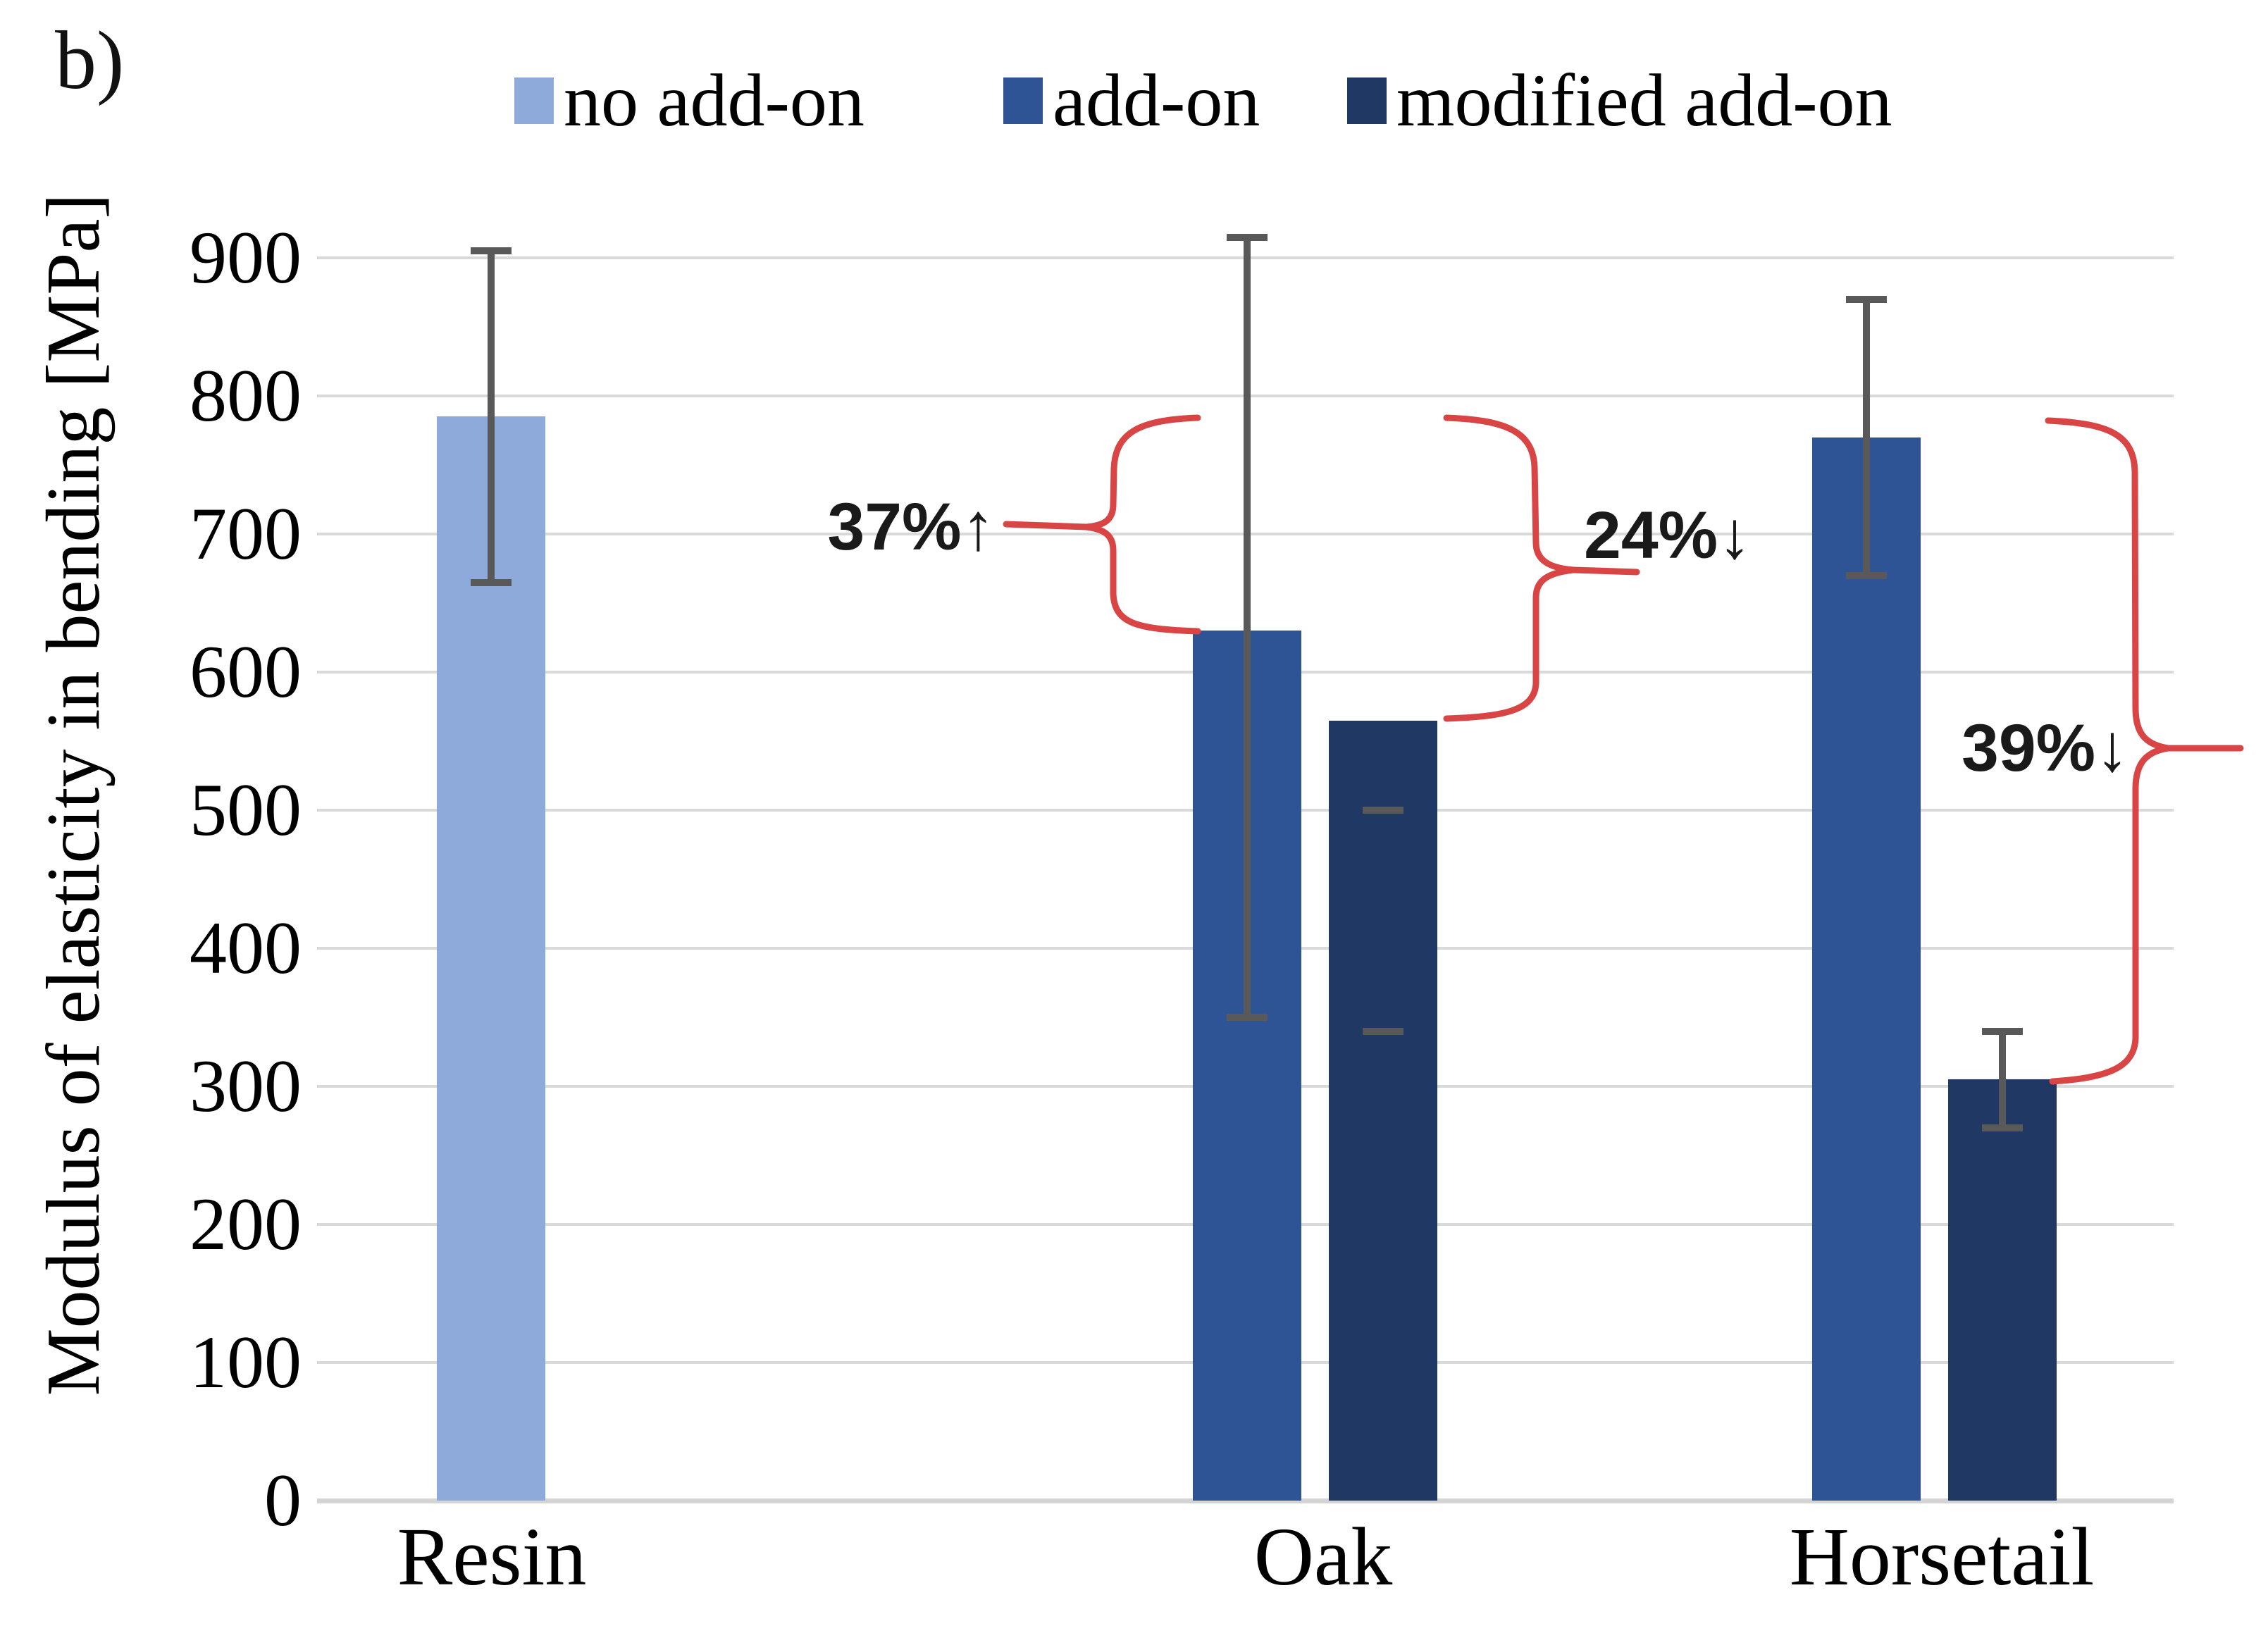 This screenshot has width=2268, height=1626. Describe the element at coordinates (2045, 748) in the screenshot. I see `annotation-label-39-percent-down: 39%↓` at that location.